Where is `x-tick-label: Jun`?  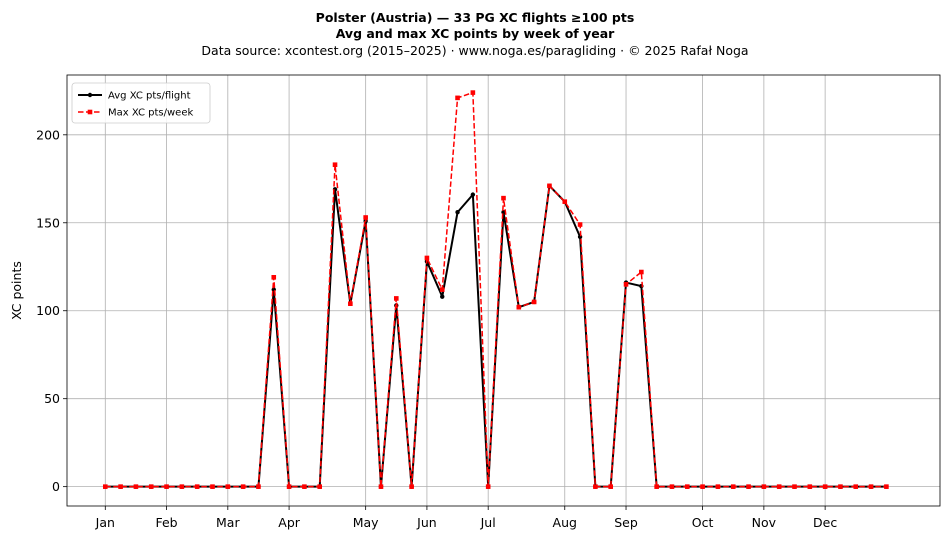 x-tick-label: Jun is located at coordinates (426, 522).